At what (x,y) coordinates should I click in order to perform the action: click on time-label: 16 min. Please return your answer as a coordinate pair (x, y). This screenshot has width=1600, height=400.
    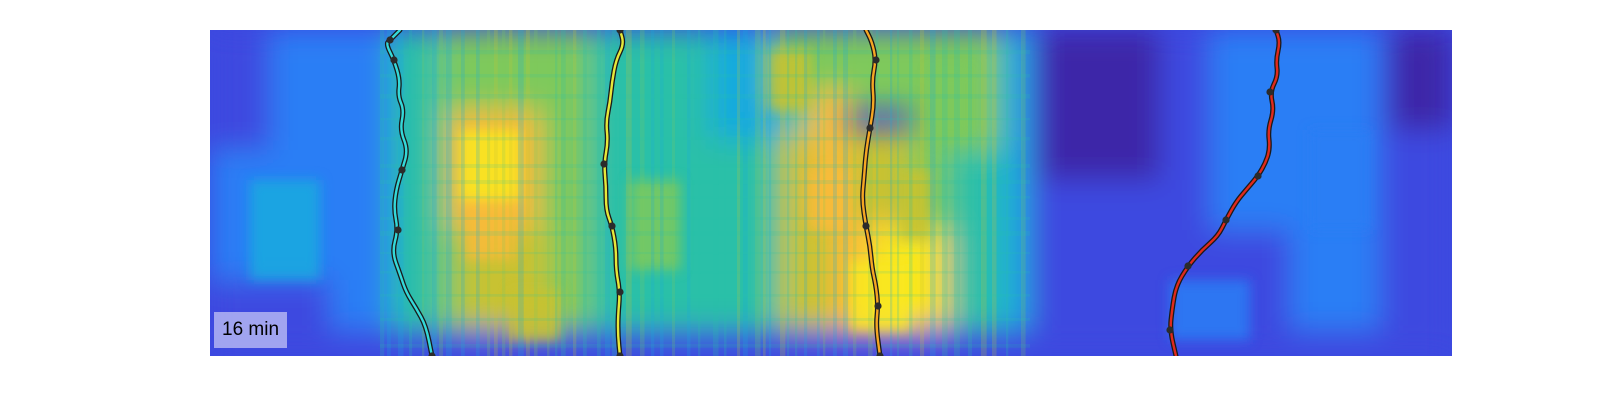
    Looking at the image, I should click on (251, 330).